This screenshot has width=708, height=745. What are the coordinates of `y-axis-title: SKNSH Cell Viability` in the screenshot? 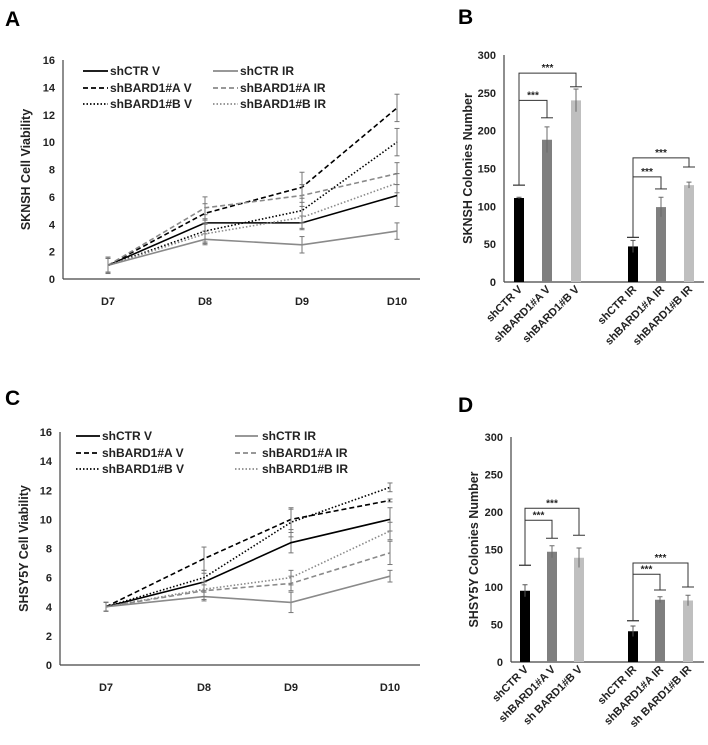 It's located at (26, 169).